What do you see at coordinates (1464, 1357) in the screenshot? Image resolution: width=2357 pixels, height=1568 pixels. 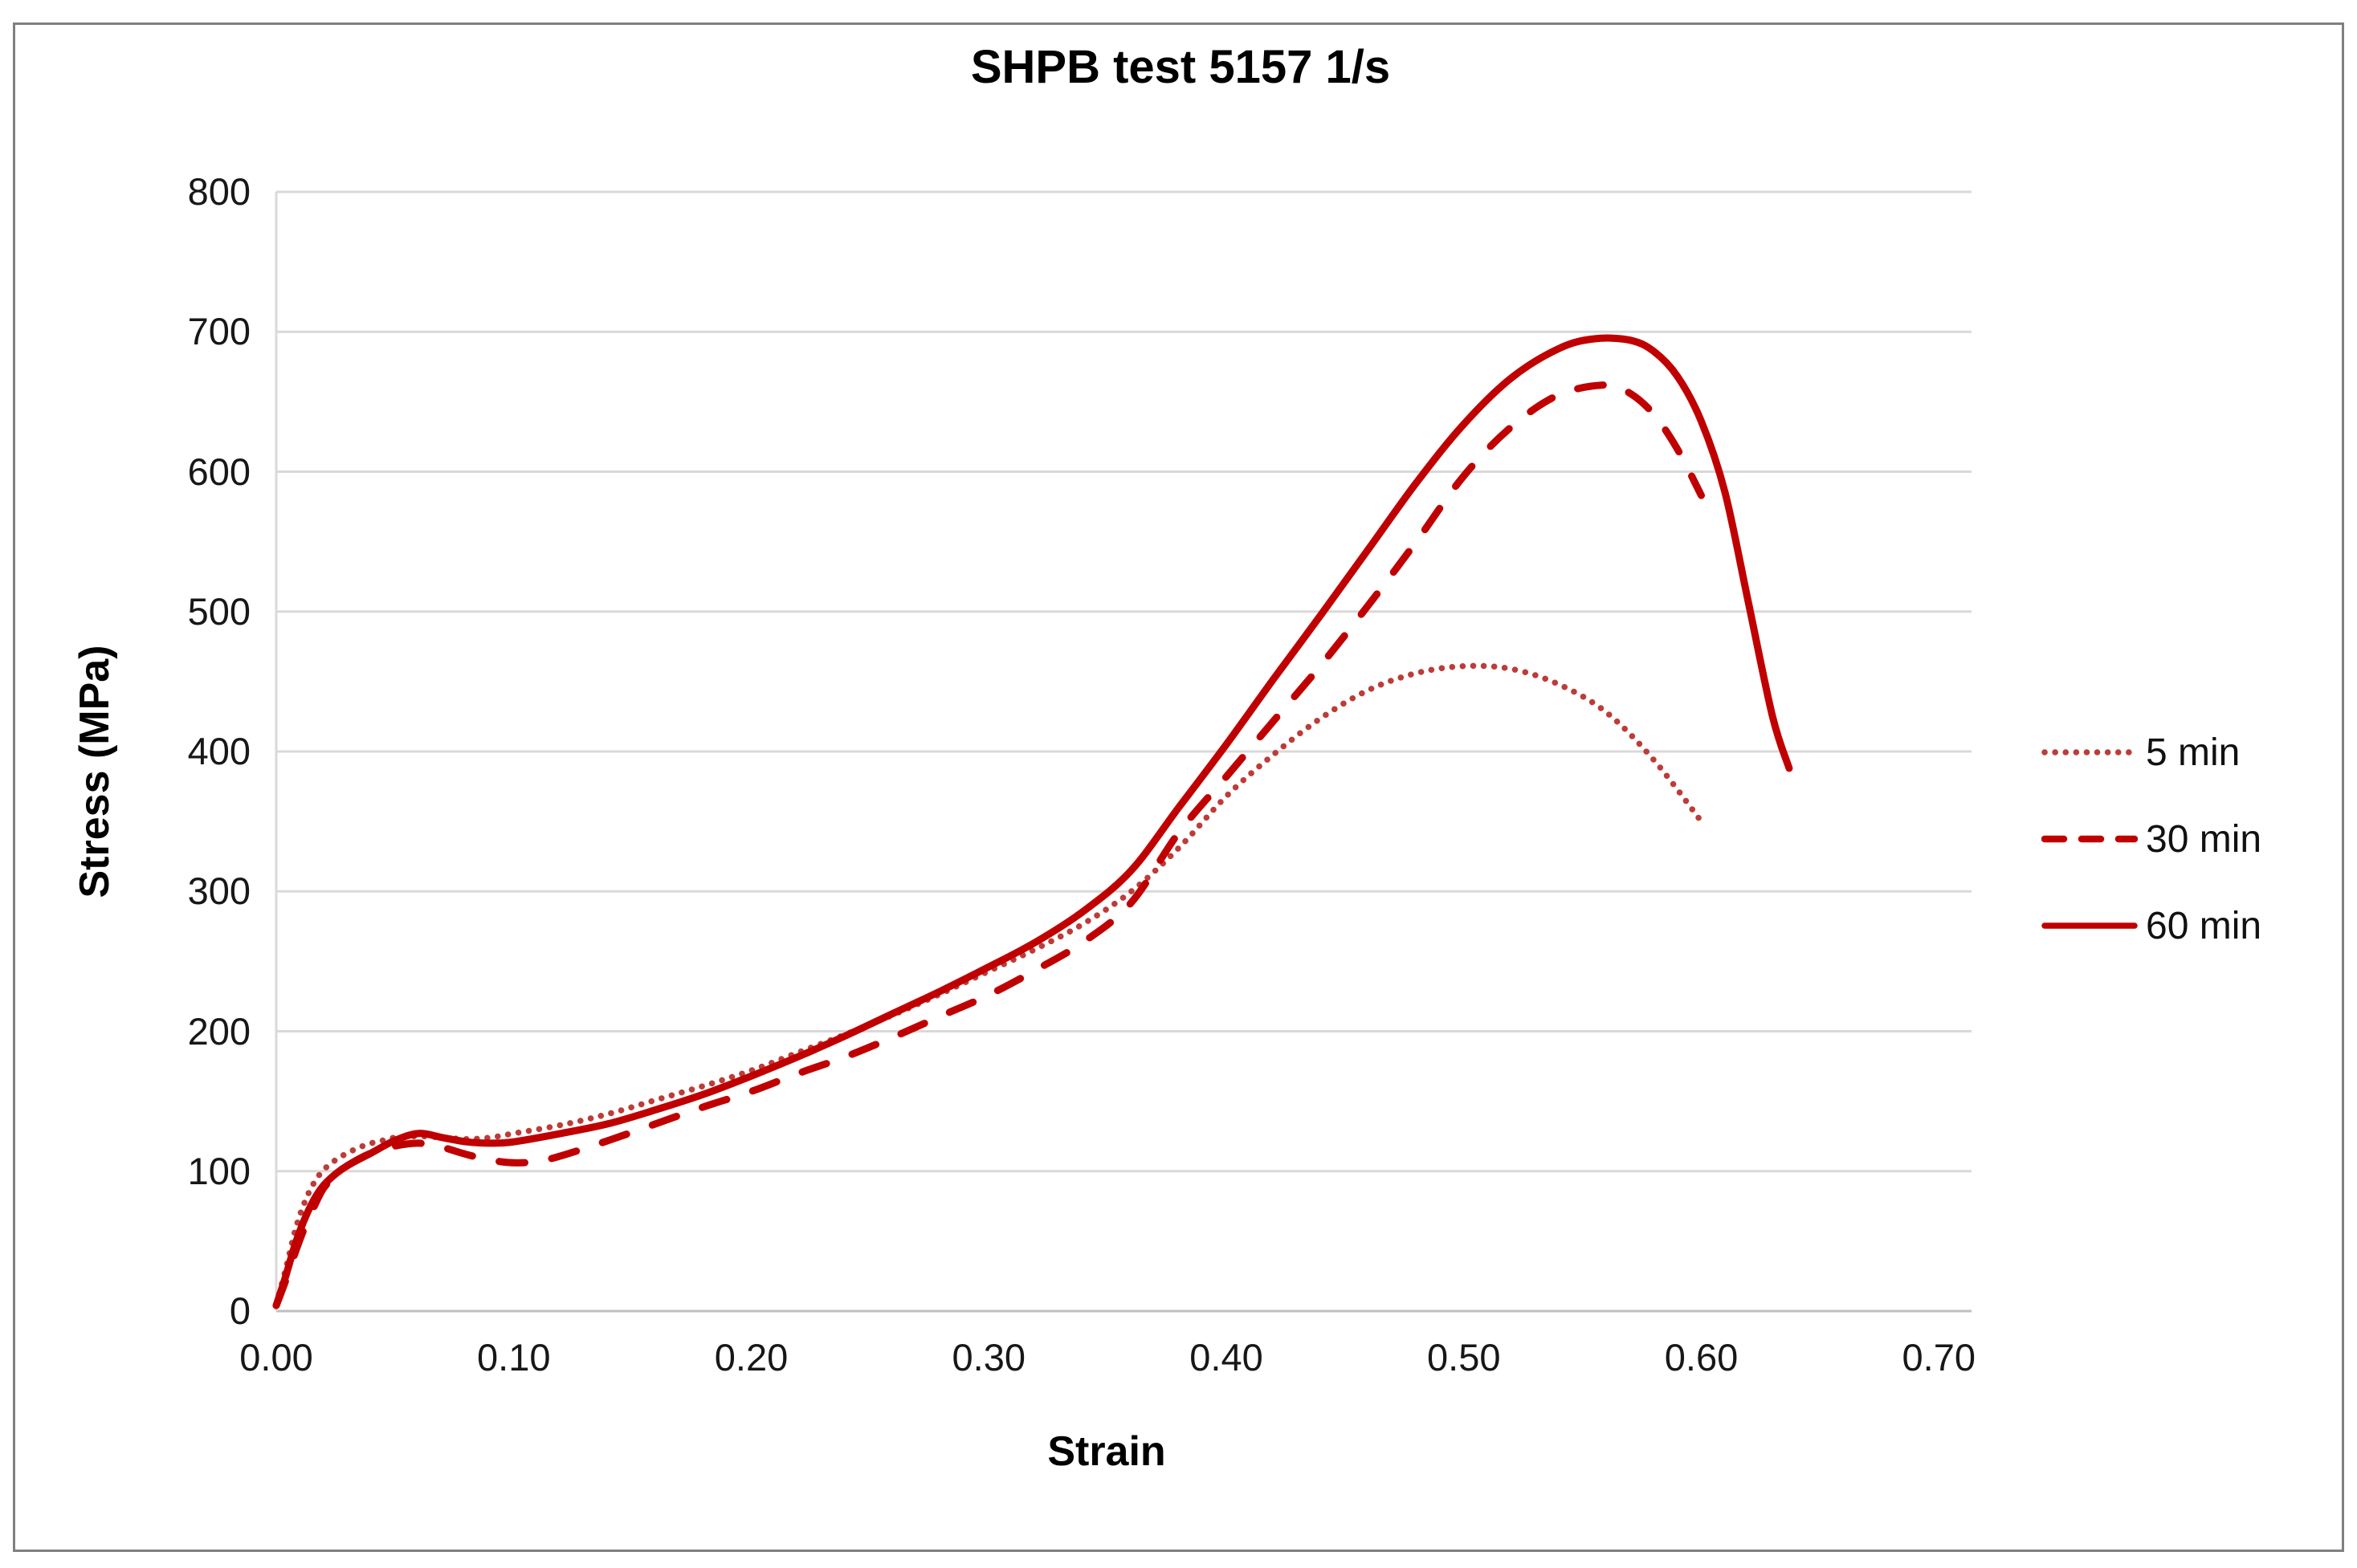 I see `x-tick-label: 0.50` at bounding box center [1464, 1357].